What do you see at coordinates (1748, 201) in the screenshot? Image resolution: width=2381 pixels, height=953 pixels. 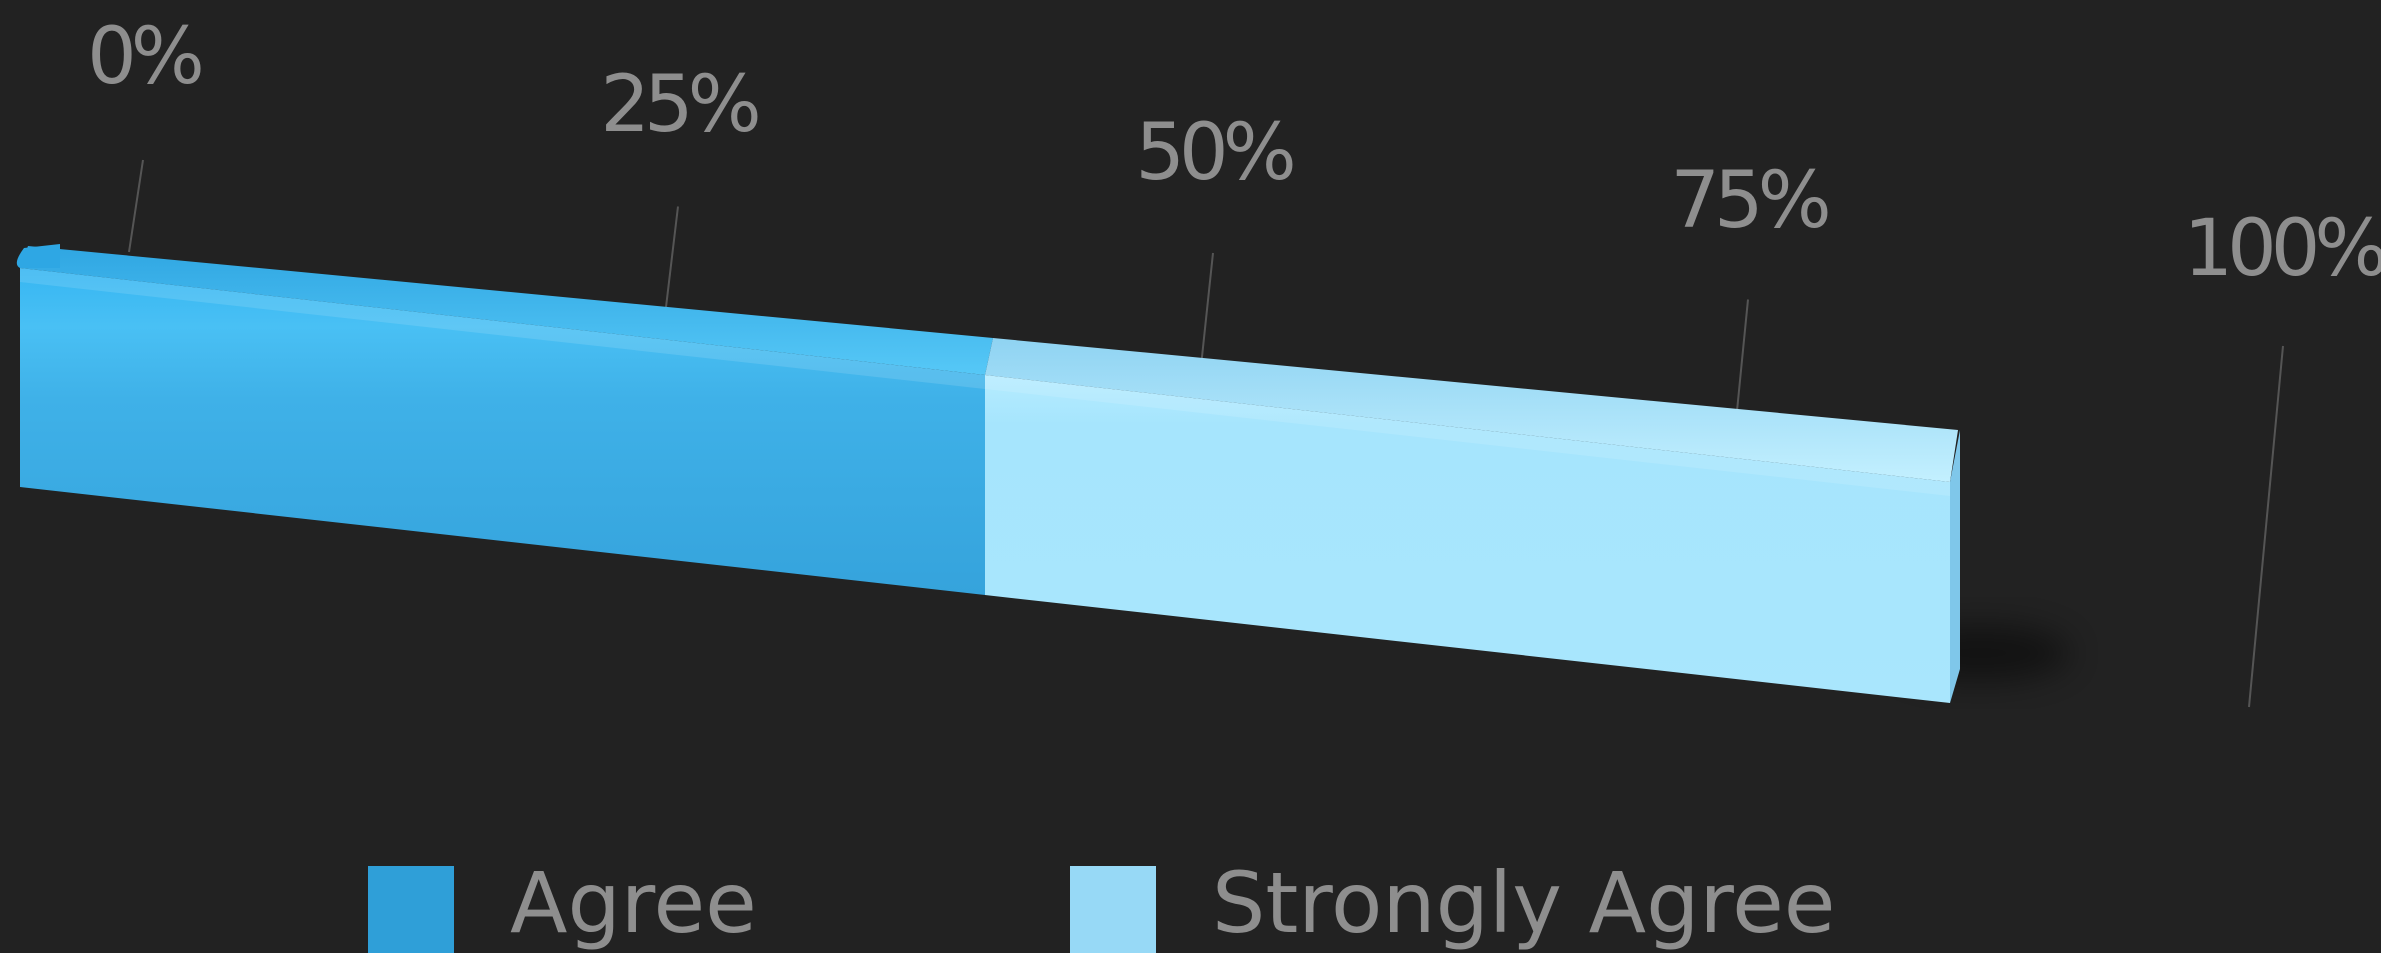 I see `tick-label: 75%` at bounding box center [1748, 201].